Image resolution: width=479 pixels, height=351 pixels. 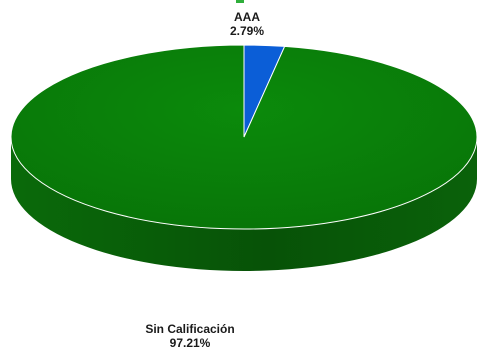 I want to click on slice-label-sin-calificacion-name: Sin Calificación, so click(x=190, y=329).